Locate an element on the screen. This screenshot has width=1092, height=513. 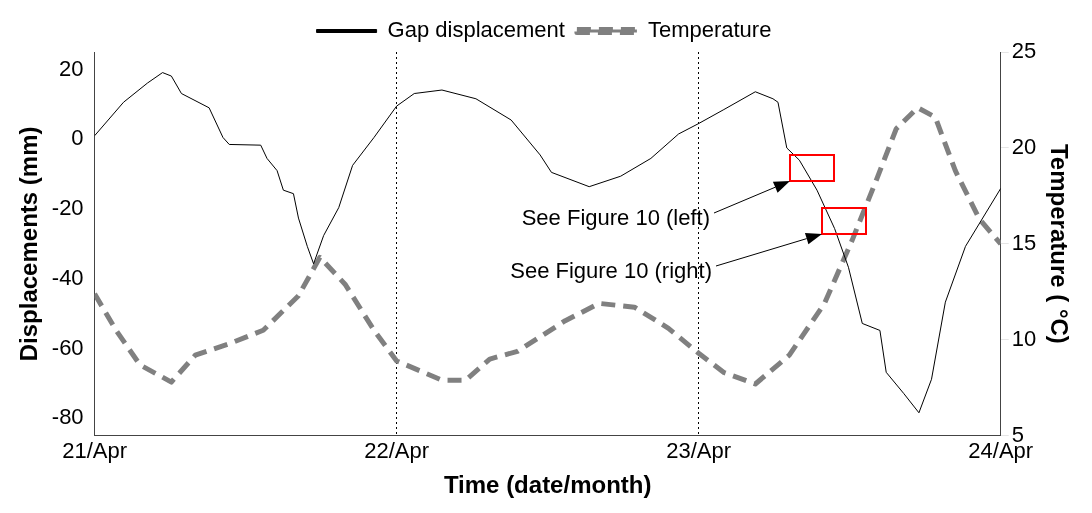
y-tick-label: -40 is located at coordinates (67, 277).